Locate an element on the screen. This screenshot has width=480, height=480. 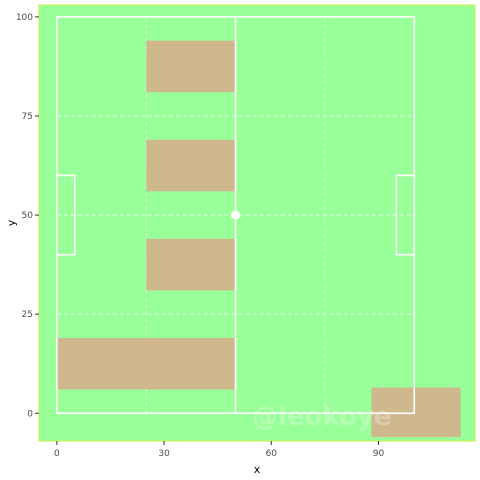
x-tick-label: 60 is located at coordinates (272, 454).